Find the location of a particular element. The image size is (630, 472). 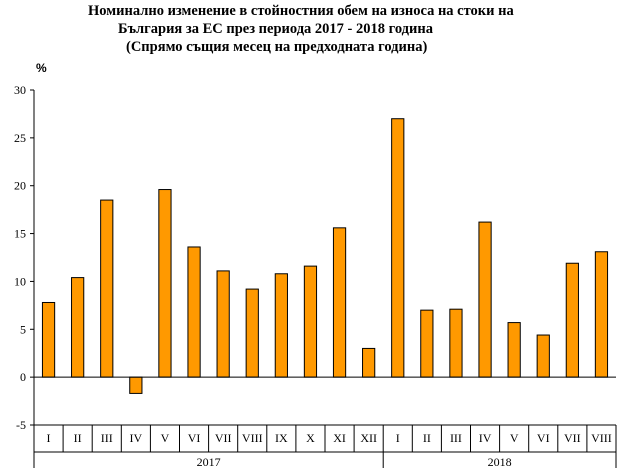

y-tick-label: 10 is located at coordinates (20, 281).